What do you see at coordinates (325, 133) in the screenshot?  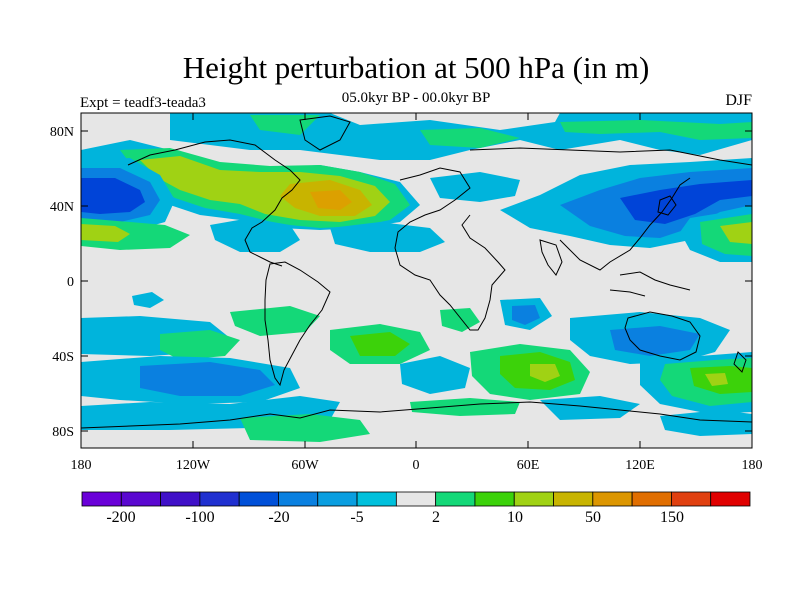 I see `coast-greenland` at bounding box center [325, 133].